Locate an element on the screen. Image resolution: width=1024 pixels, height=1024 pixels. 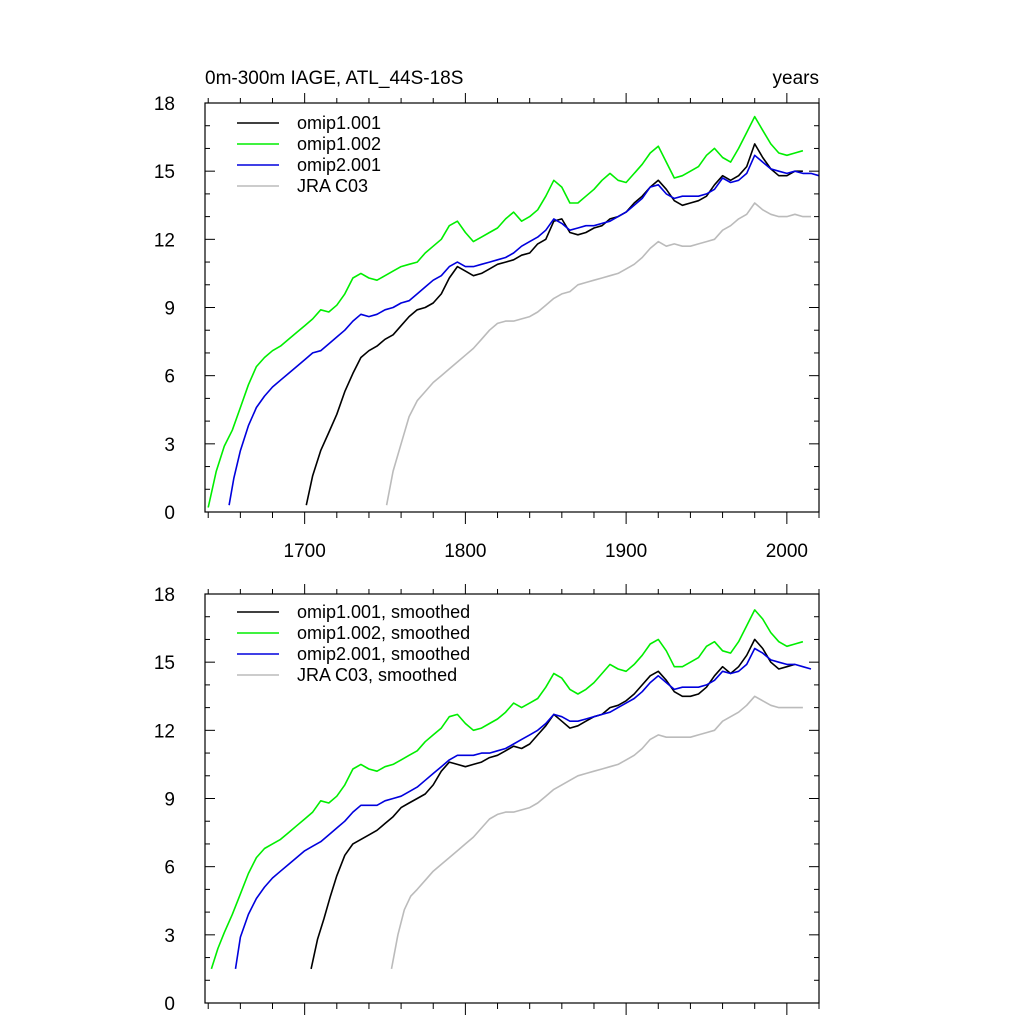
x-tick-label: 2000 is located at coordinates (787, 551).